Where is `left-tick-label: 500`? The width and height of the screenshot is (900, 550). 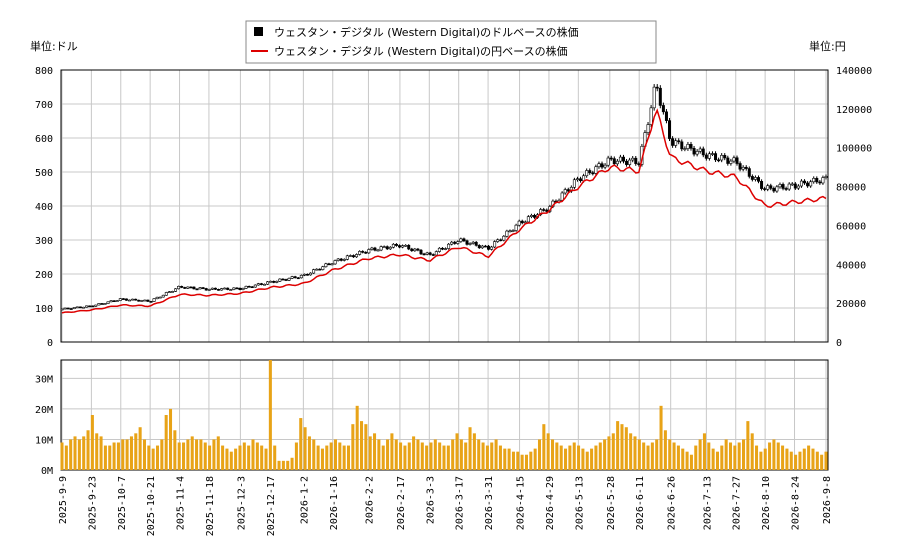
left-tick-label: 500 is located at coordinates (44, 173).